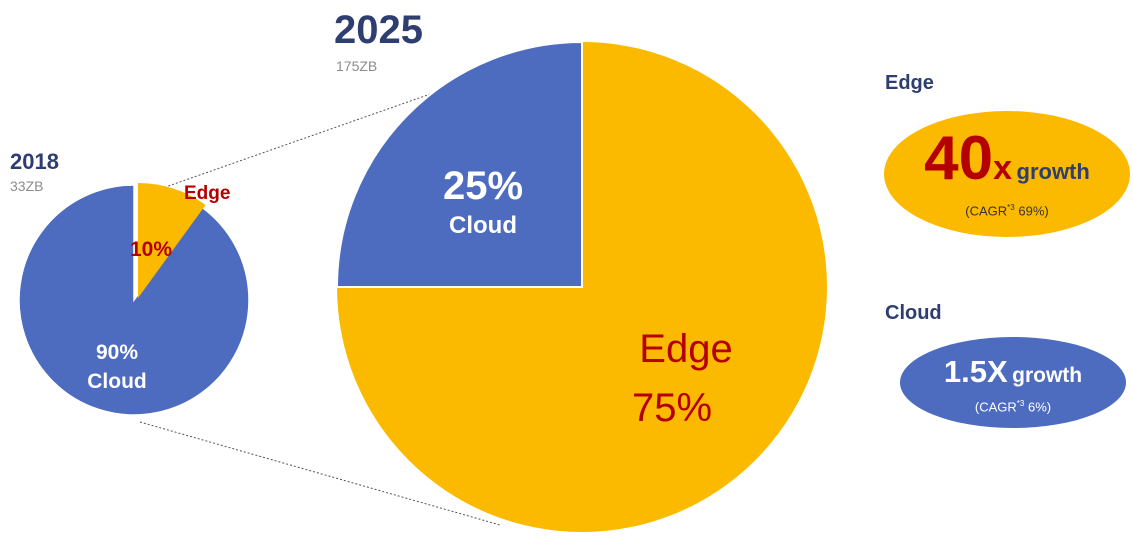  Describe the element at coordinates (27, 186) in the screenshot. I see `total-2018: 33ZB` at that location.